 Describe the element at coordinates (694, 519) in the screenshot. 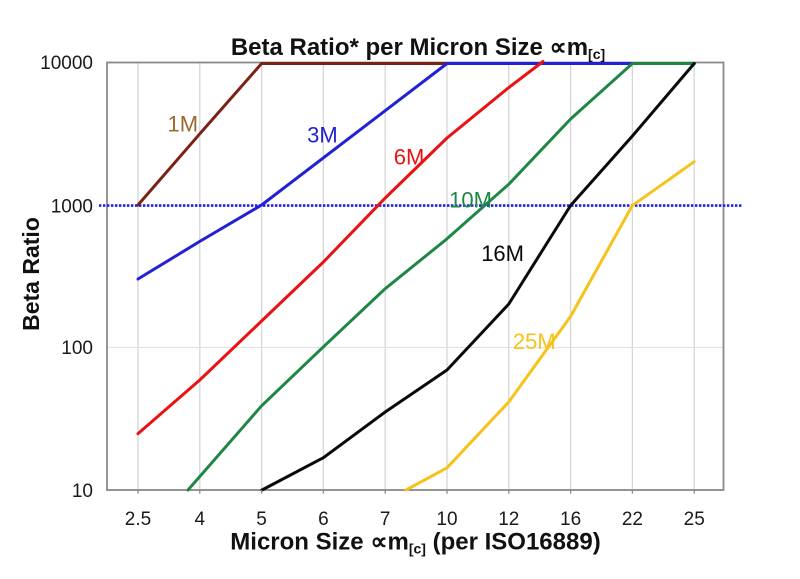

I see `svg-text: 25` at that location.